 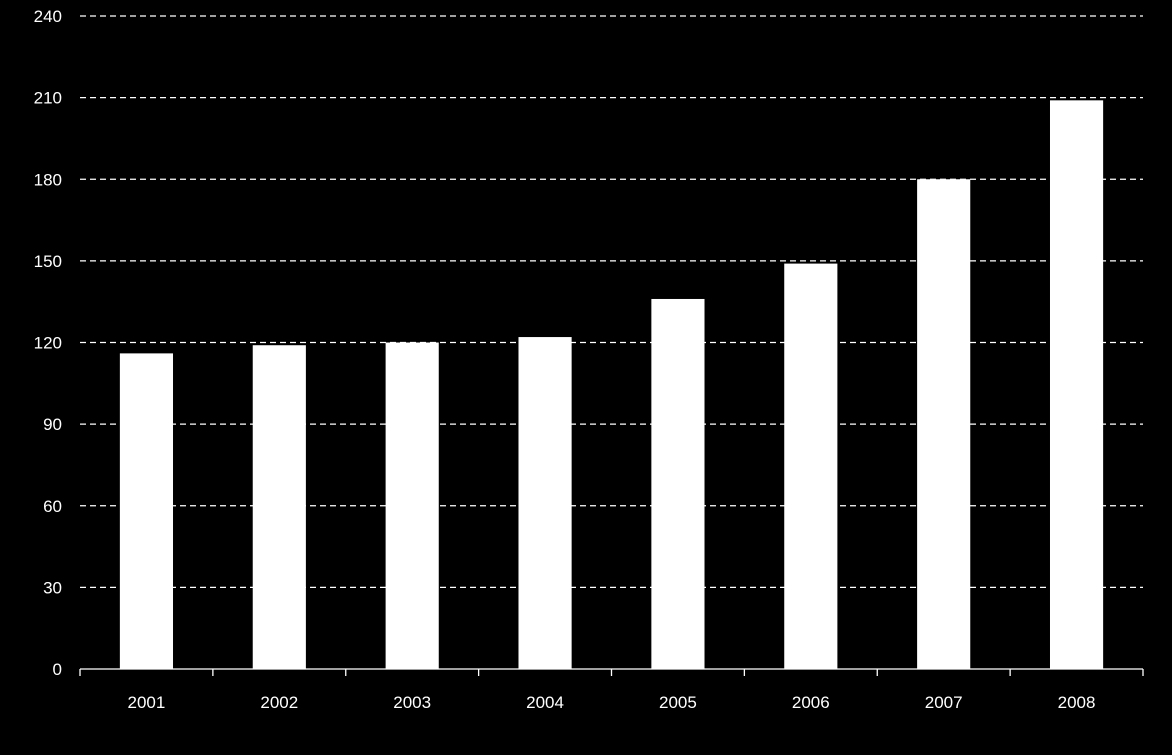 I want to click on bar-2007, so click(x=944, y=424).